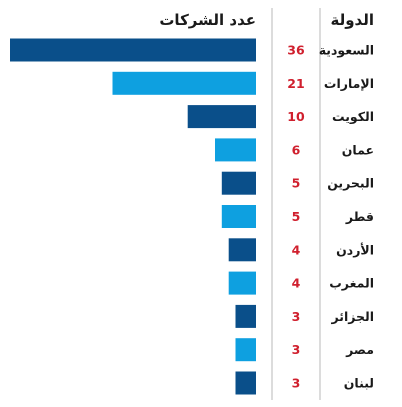  I want to click on country-label-11: لبنان, so click(359, 383).